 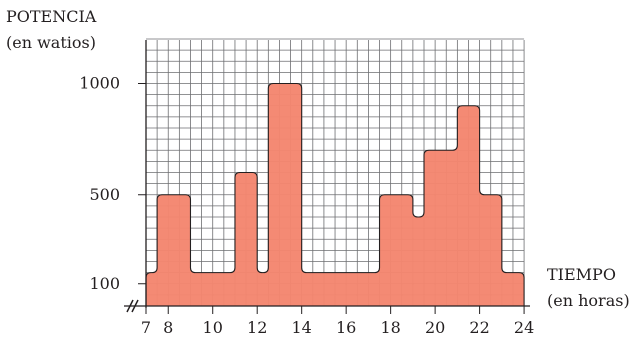 I want to click on y-axis-label-line2: (en watios), so click(x=51, y=42).